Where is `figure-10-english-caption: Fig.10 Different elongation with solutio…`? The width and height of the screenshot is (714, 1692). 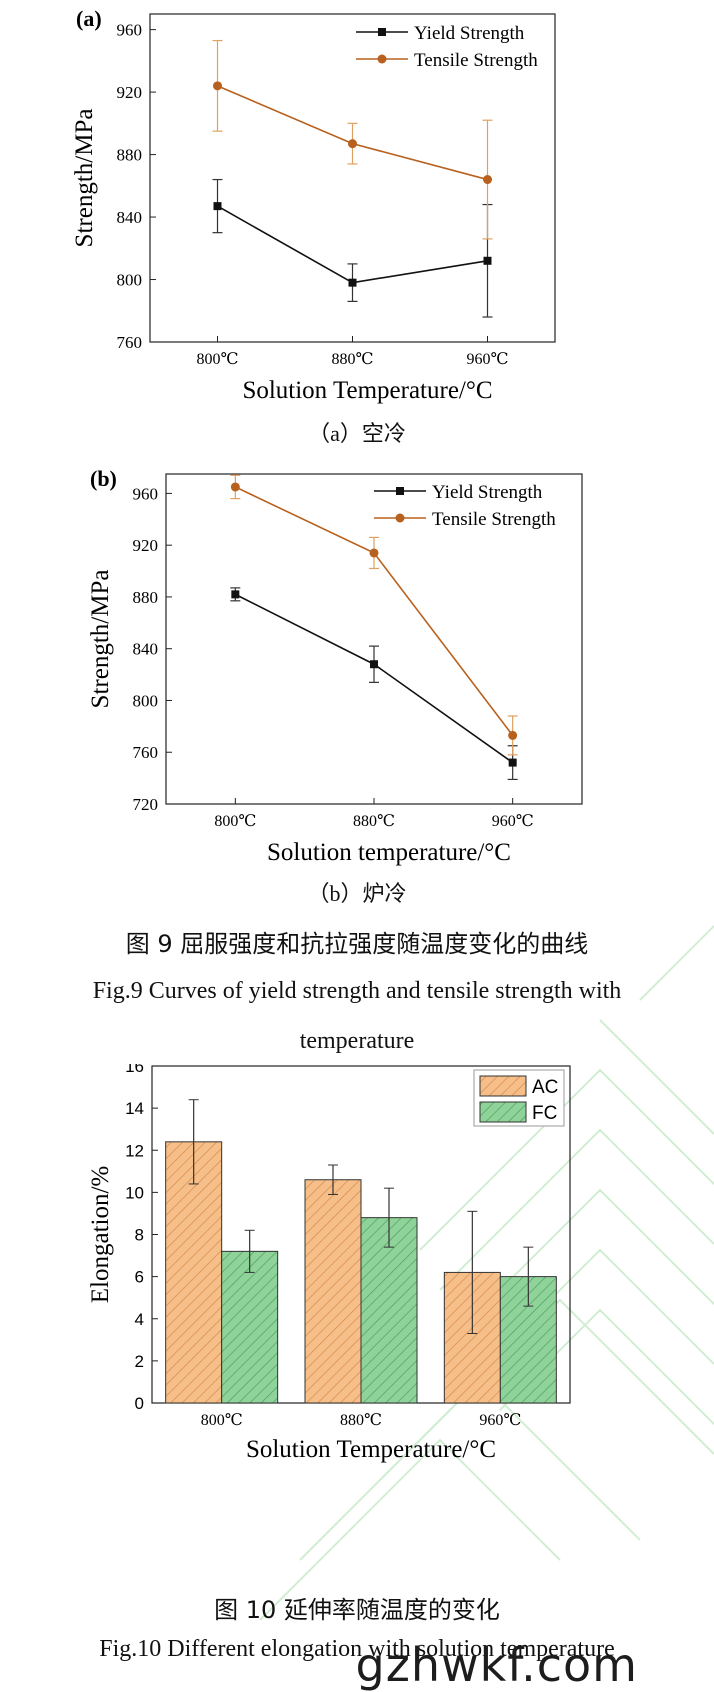 figure-10-english-caption: Fig.10 Different elongation with solutio… is located at coordinates (357, 1649).